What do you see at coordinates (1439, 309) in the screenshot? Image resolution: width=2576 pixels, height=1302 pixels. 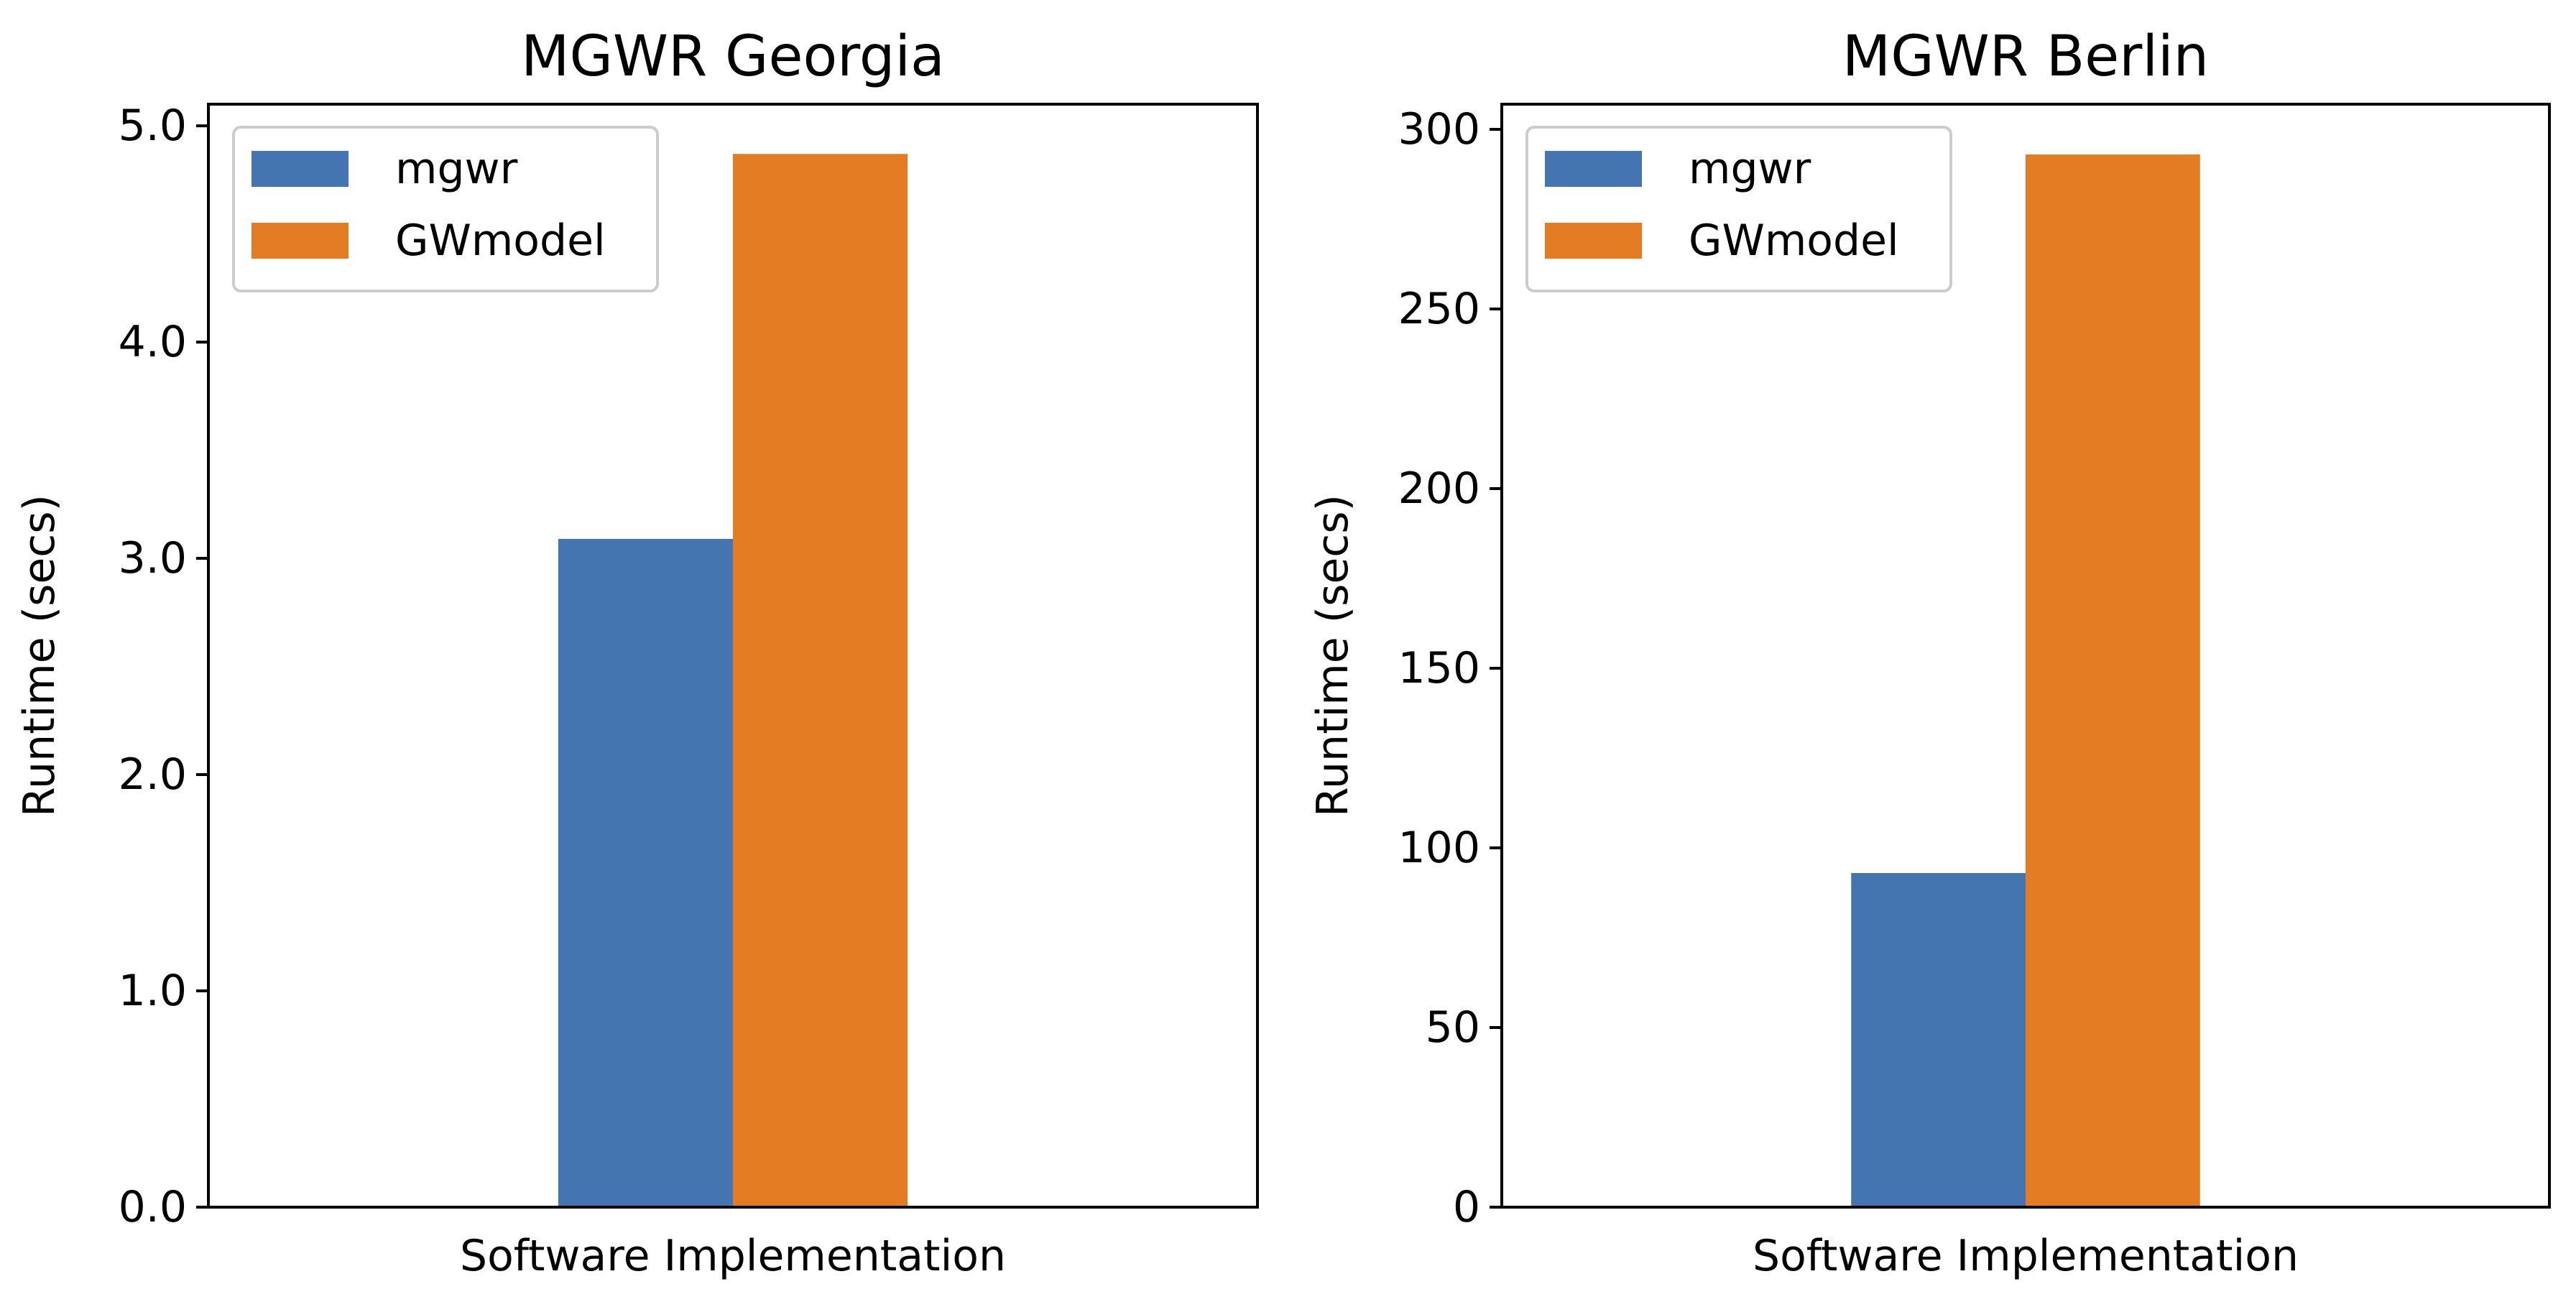 I see `y-tick-label: 250` at bounding box center [1439, 309].